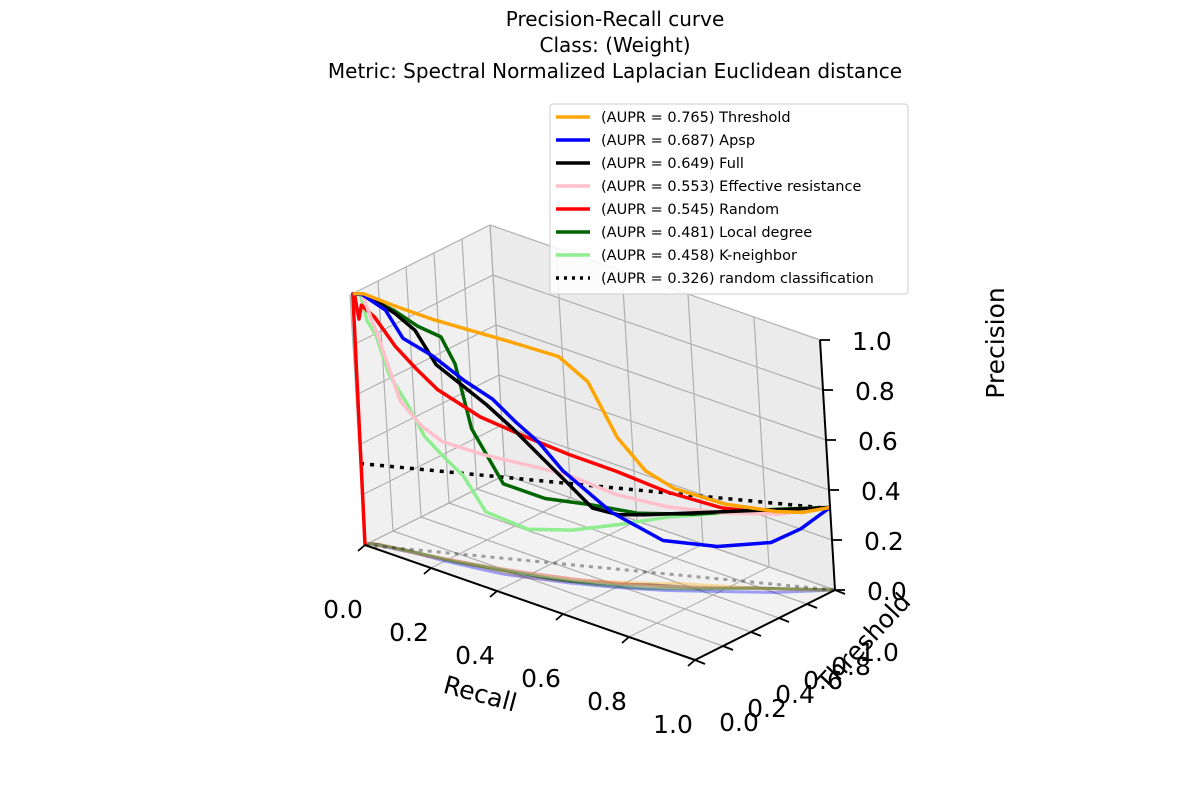 This screenshot has height=800, width=1200. I want to click on legend-label: (AUPR = 0.481) Local degree, so click(706, 233).